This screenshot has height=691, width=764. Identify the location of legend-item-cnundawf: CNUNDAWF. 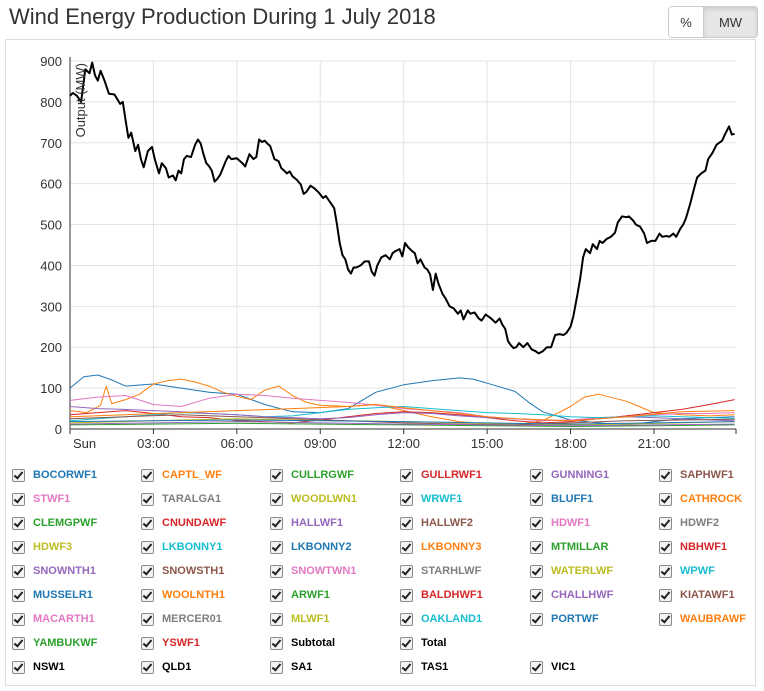
(183, 523).